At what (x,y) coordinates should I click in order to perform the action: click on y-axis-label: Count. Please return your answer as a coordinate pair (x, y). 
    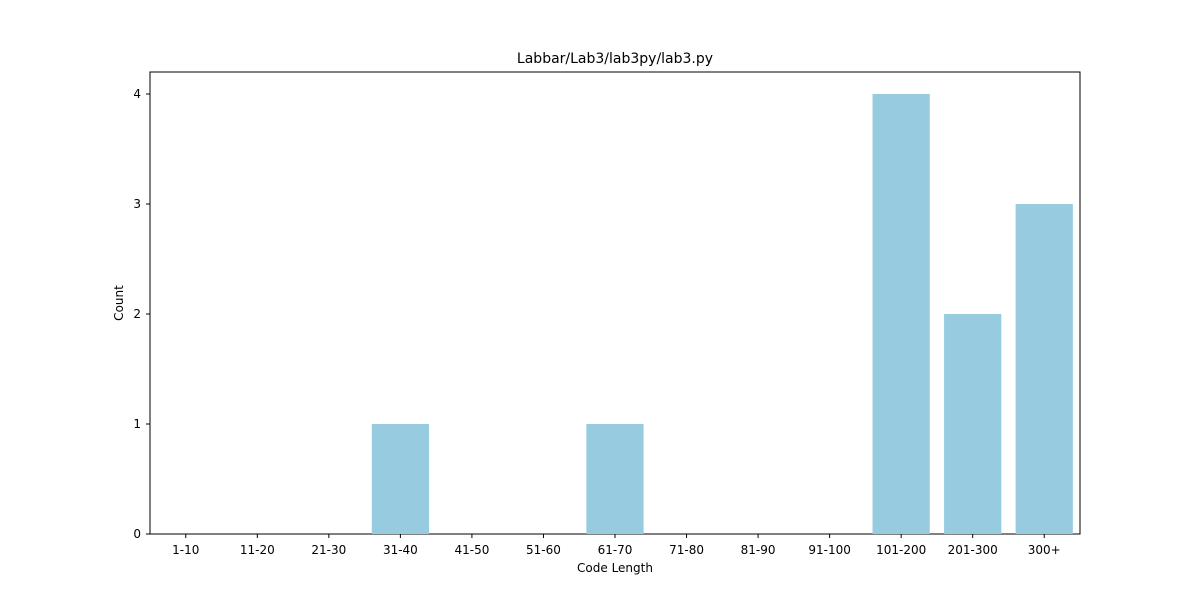
    Looking at the image, I should click on (119, 303).